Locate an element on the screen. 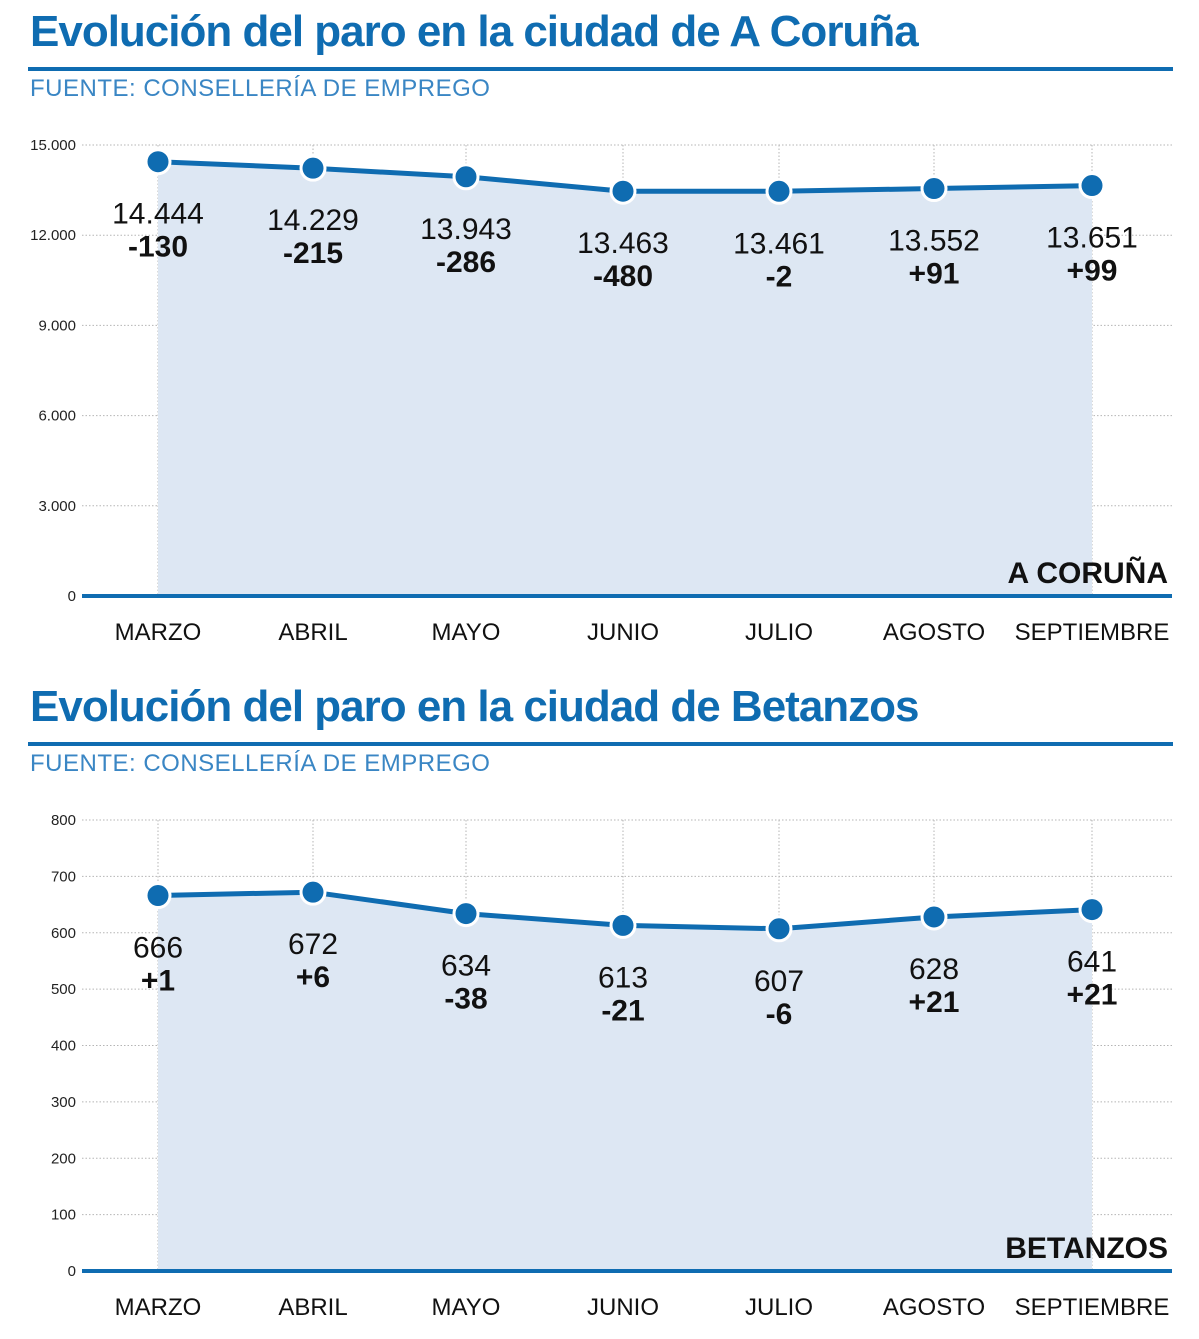 The width and height of the screenshot is (1199, 1339). series-label: BETANZOS is located at coordinates (1086, 1248).